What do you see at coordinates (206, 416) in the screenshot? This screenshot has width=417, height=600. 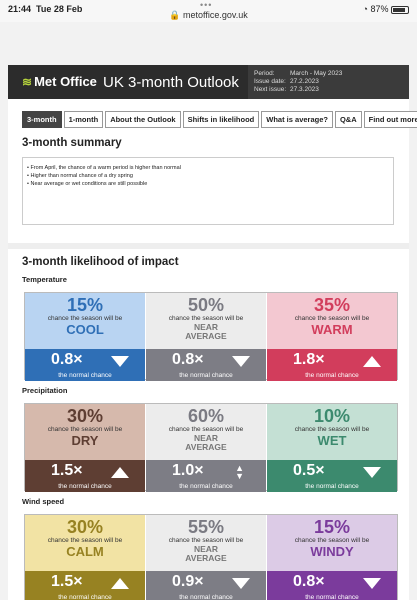 I see `probability-value: 60%` at bounding box center [206, 416].